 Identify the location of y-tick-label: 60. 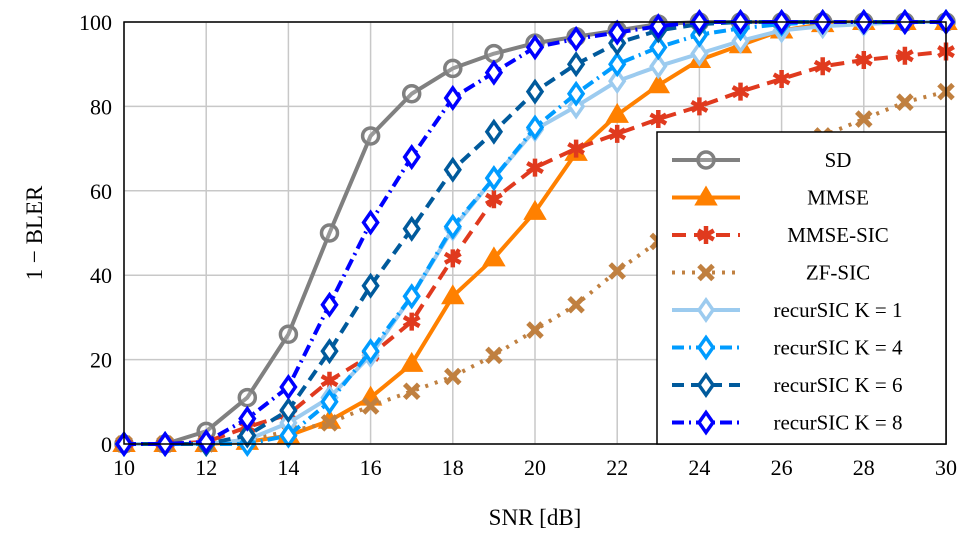
(101, 191).